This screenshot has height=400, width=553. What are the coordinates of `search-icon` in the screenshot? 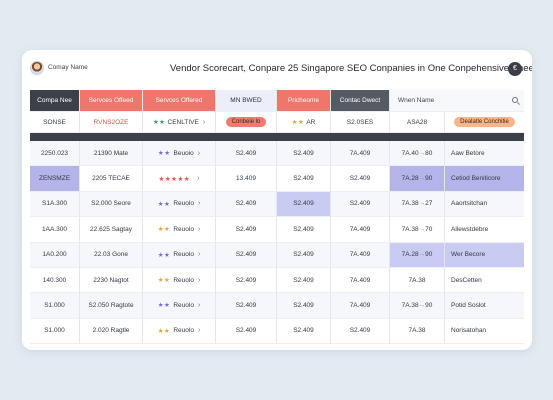 It's located at (515, 100).